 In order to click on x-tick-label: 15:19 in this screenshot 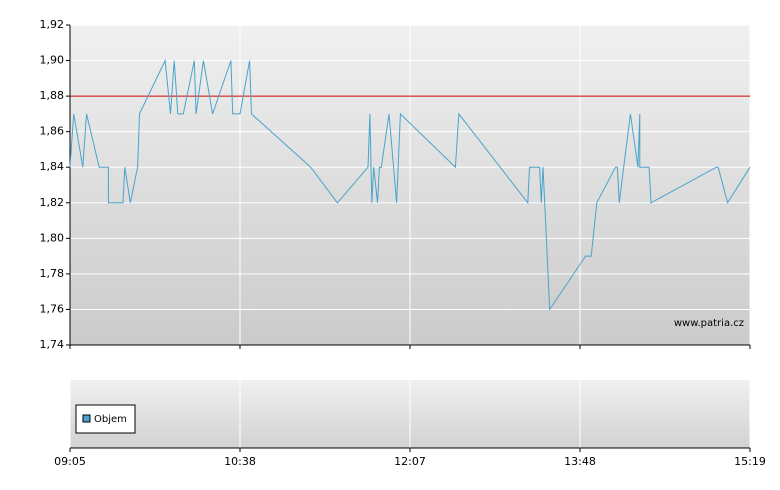, I will do `click(750, 461)`.